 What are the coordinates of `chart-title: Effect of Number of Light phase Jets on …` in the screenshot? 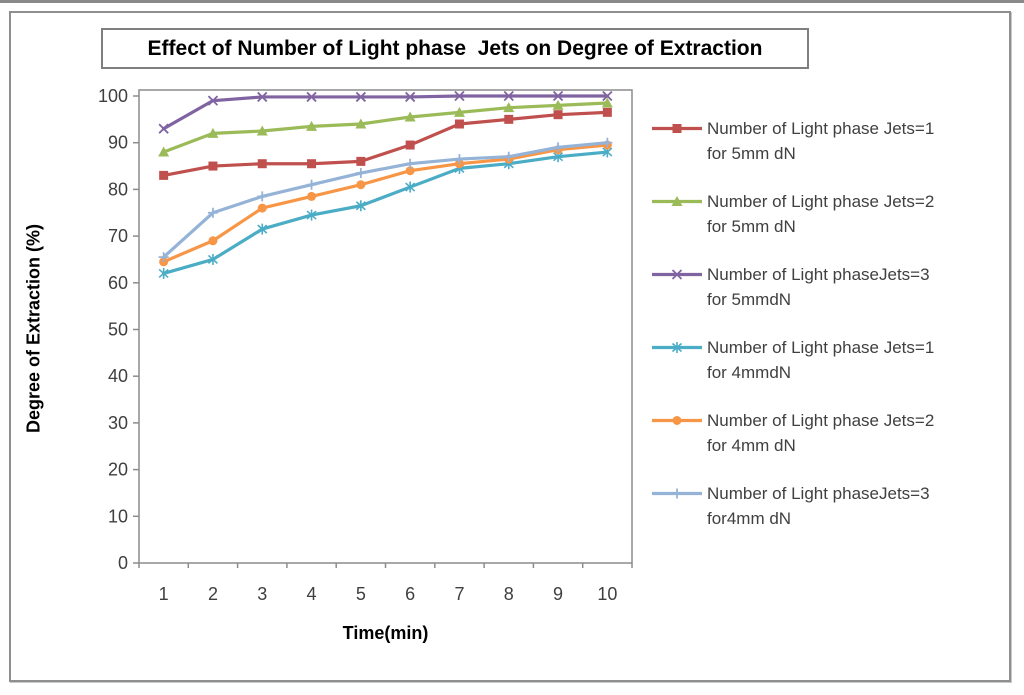 It's located at (455, 48).